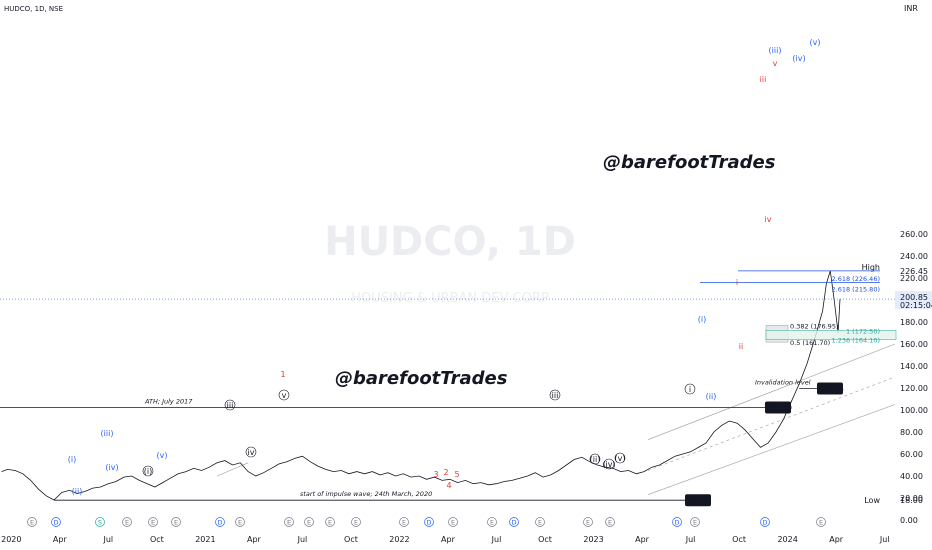 This screenshot has width=932, height=550. What do you see at coordinates (914, 271) in the screenshot?
I see `high-value: 226.45` at bounding box center [914, 271].